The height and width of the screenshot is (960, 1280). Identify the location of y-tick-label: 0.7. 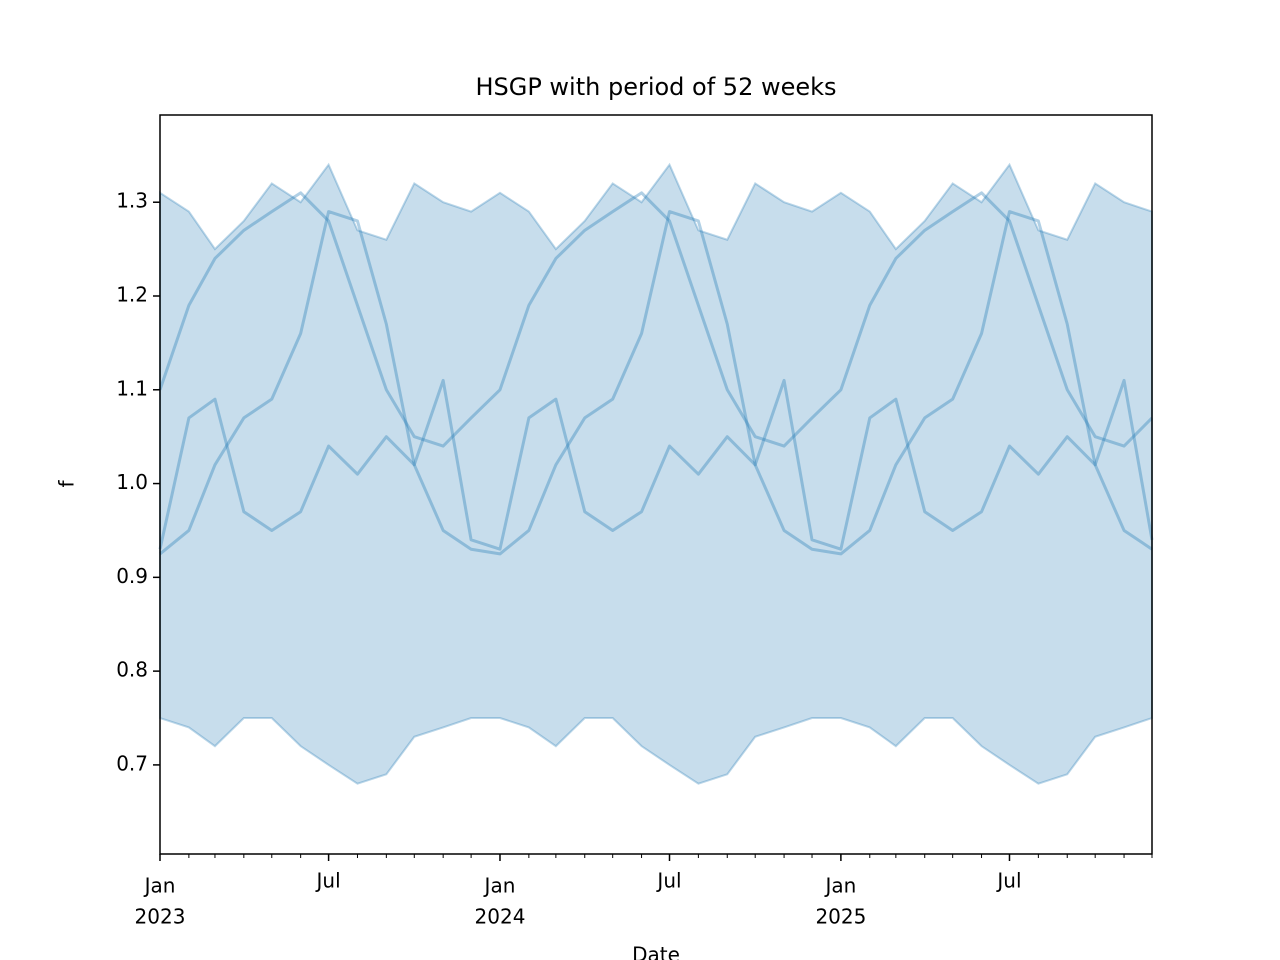
(132, 763).